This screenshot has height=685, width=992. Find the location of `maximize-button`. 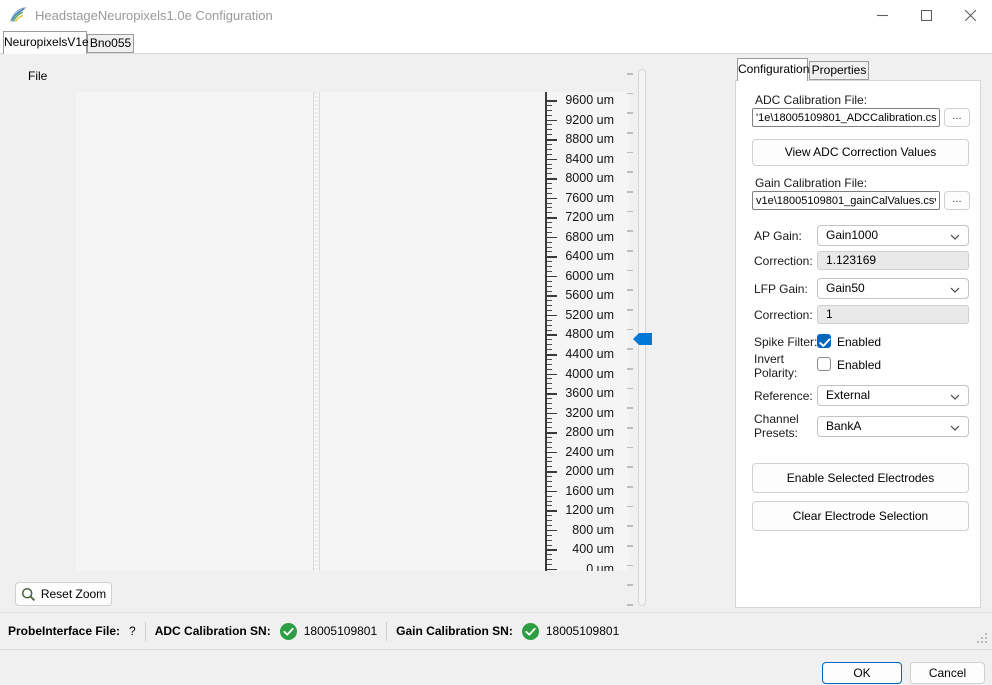

maximize-button is located at coordinates (926, 15).